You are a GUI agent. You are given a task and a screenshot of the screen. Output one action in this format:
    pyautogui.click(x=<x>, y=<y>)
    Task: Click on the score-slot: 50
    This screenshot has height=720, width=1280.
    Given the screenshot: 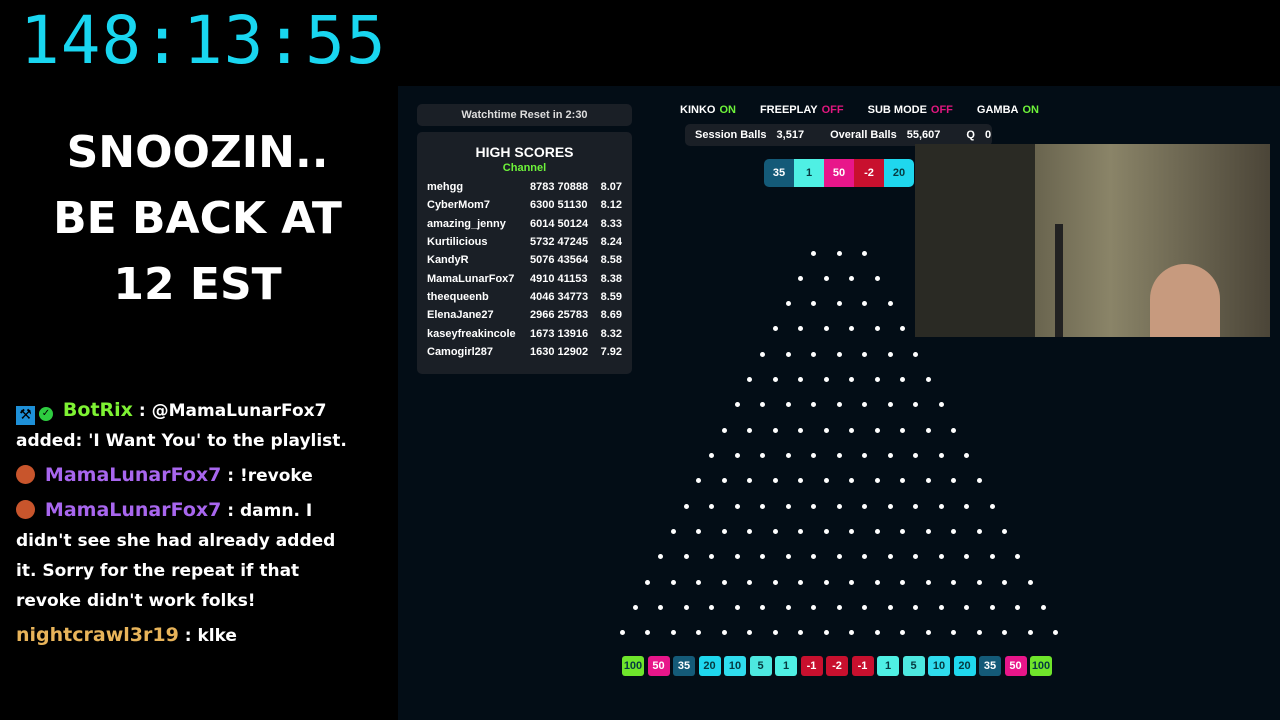 What is the action you would take?
    pyautogui.click(x=839, y=173)
    